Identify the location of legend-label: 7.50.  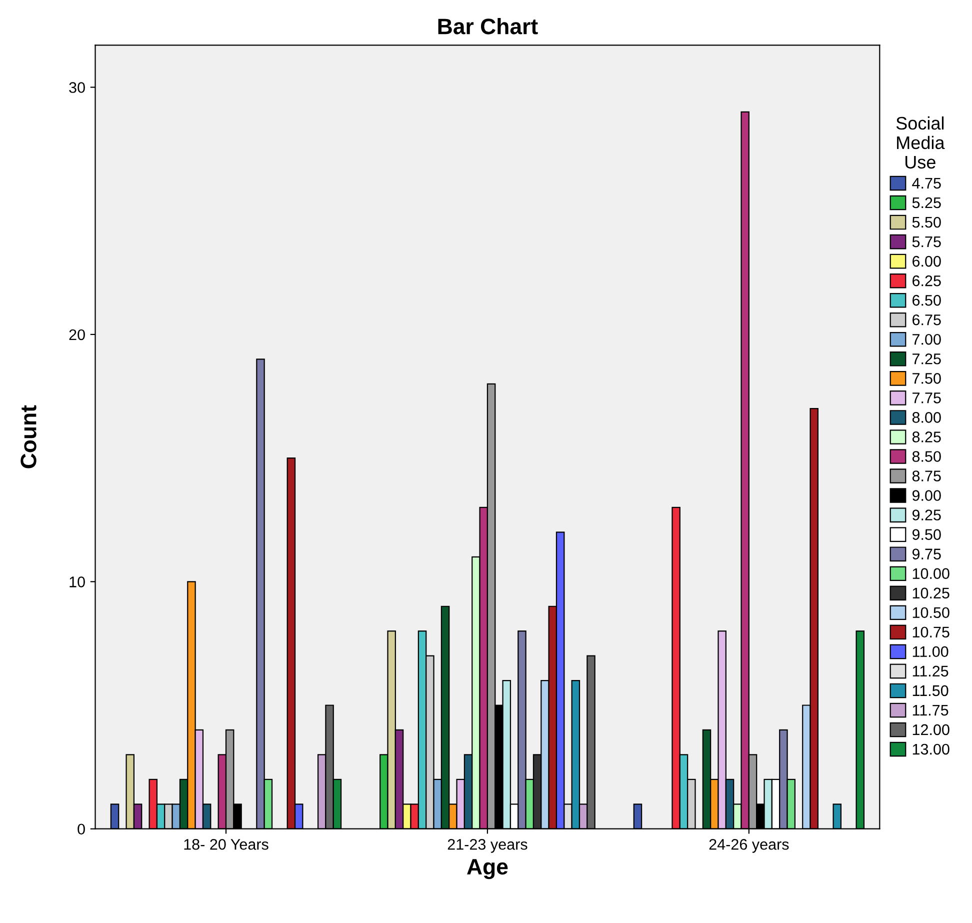
(926, 378).